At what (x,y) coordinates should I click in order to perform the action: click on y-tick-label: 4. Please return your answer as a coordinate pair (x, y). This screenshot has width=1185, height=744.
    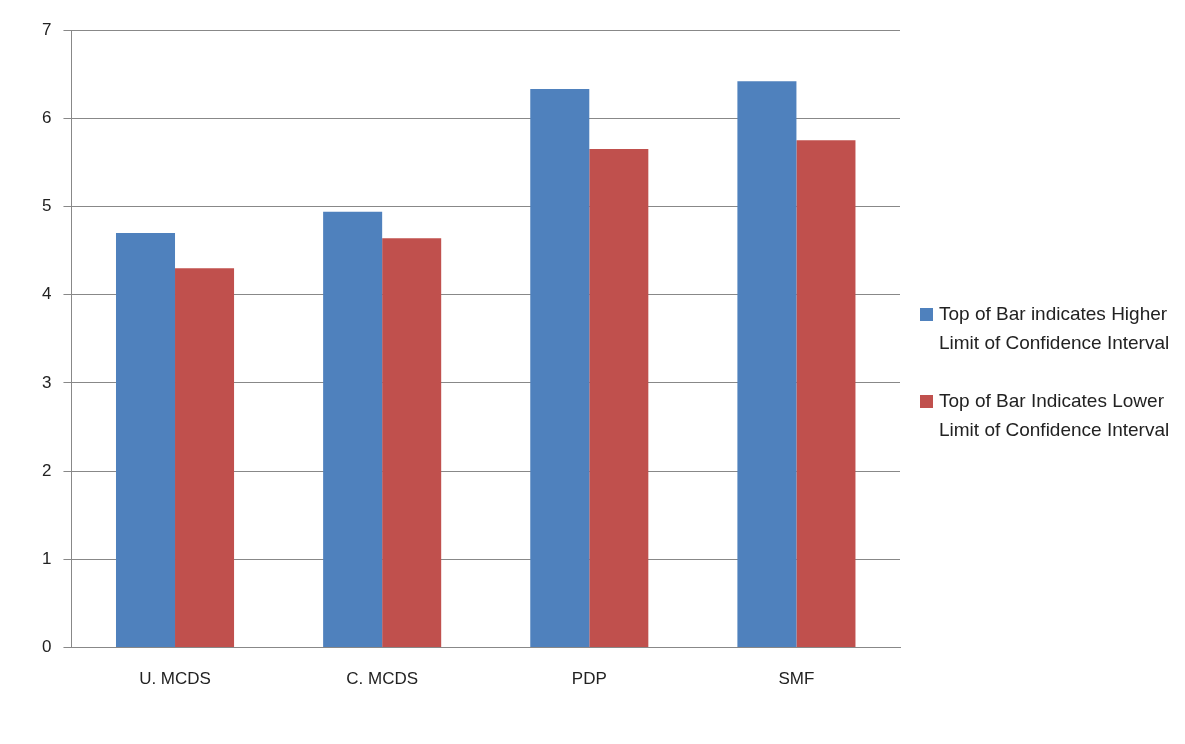
    Looking at the image, I should click on (46, 294).